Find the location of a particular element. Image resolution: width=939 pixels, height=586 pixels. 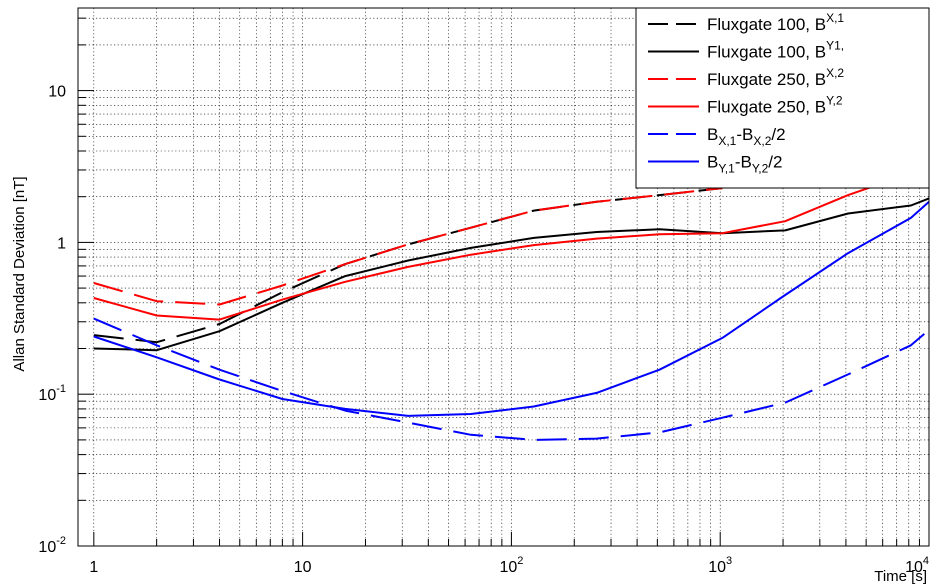

legend-label: Fluxgate 250, BX,2 is located at coordinates (775, 77).